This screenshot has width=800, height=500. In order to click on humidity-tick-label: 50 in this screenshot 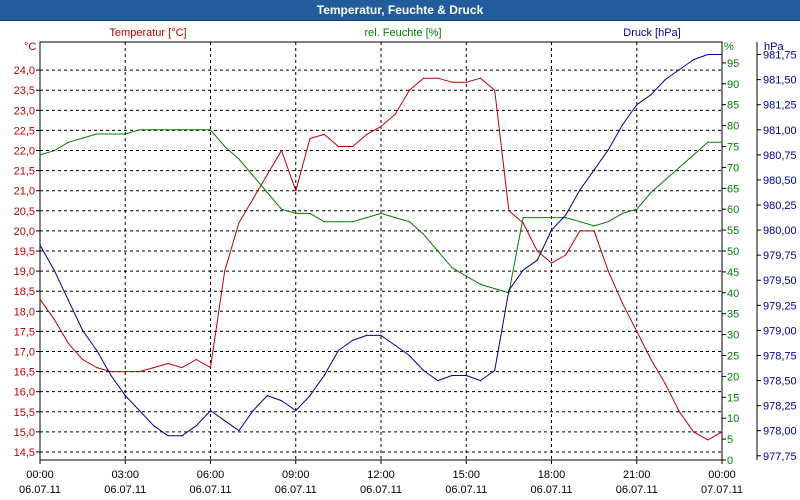, I will do `click(733, 252)`.